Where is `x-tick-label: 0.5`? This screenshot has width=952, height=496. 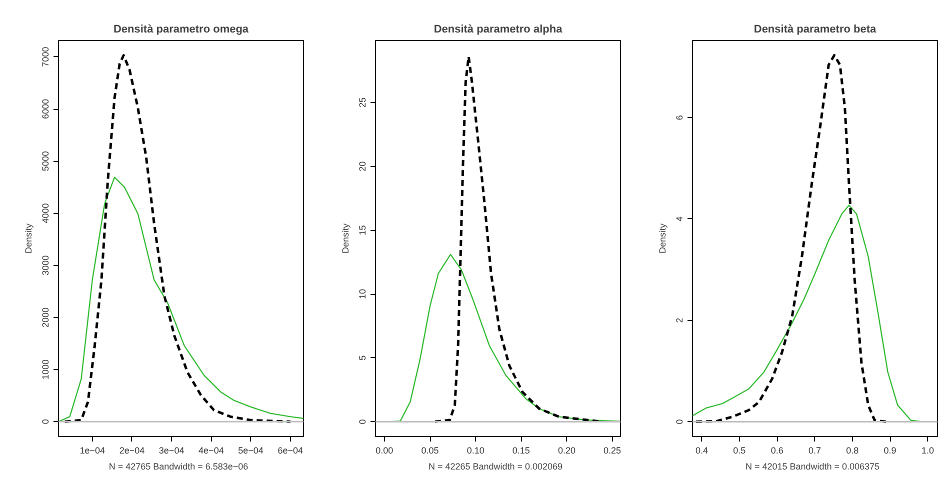
x-tick-label: 0.5 is located at coordinates (739, 451).